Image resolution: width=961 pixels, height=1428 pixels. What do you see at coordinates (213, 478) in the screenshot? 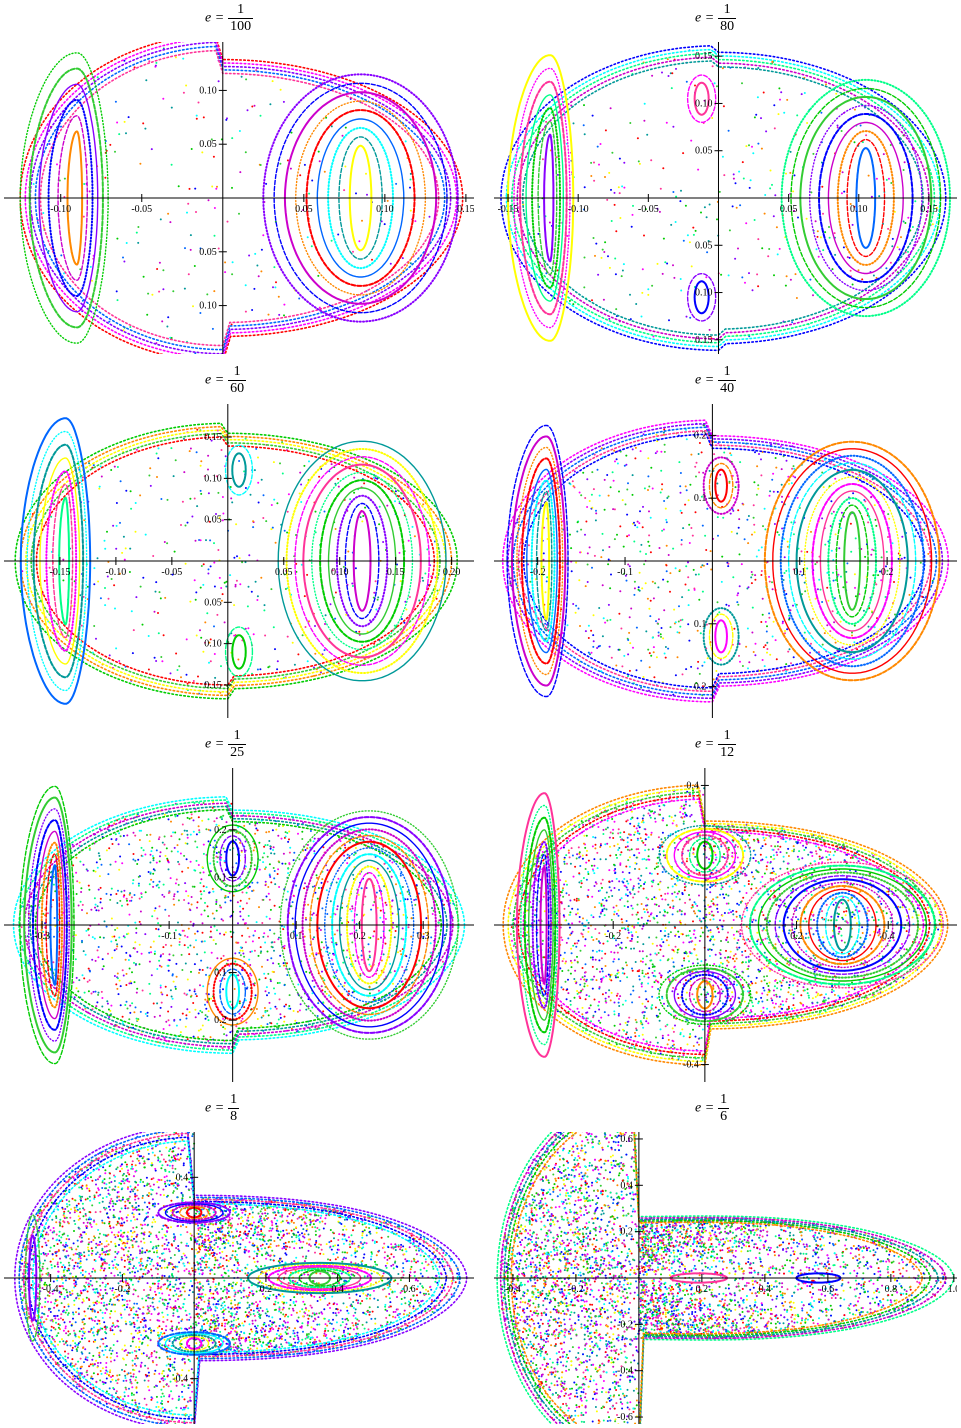
I see `y-tick-label: 0.10` at bounding box center [213, 478].